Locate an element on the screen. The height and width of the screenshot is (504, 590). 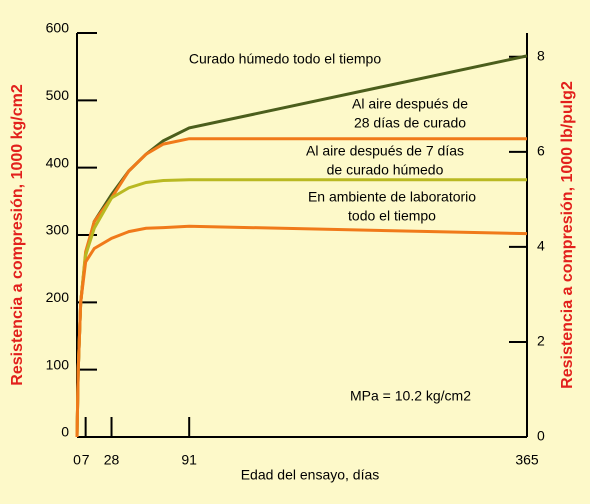
x-axis-label: Edad del ensayo, días is located at coordinates (310, 475).